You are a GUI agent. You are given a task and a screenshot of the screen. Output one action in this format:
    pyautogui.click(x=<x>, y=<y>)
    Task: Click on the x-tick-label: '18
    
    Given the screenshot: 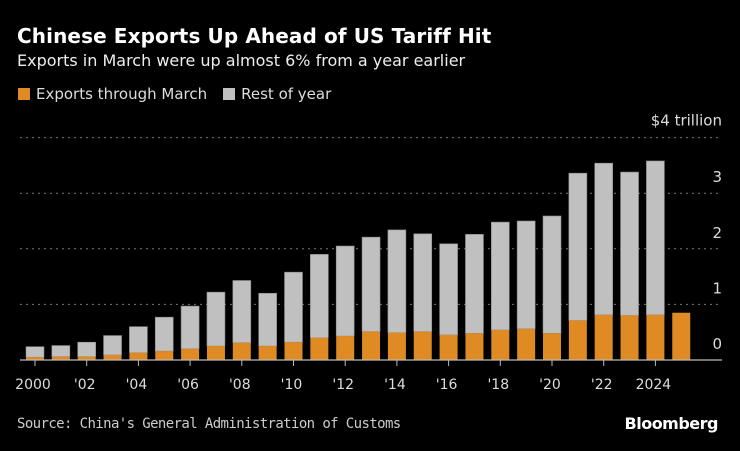 What is the action you would take?
    pyautogui.click(x=498, y=385)
    